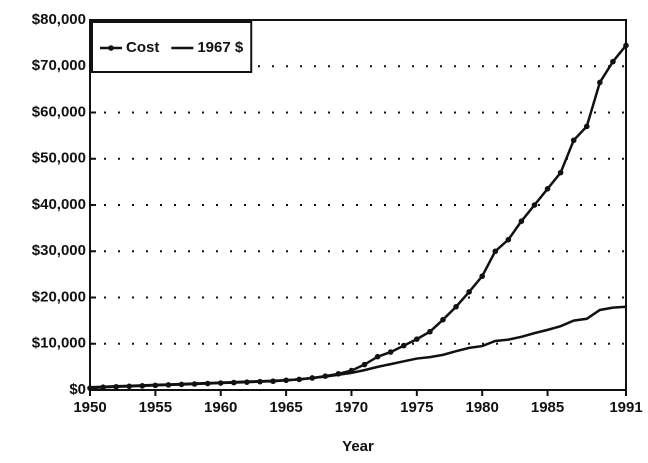 This screenshot has height=463, width=648. What do you see at coordinates (59, 296) in the screenshot?
I see `y-tick-label: $20,000` at bounding box center [59, 296].